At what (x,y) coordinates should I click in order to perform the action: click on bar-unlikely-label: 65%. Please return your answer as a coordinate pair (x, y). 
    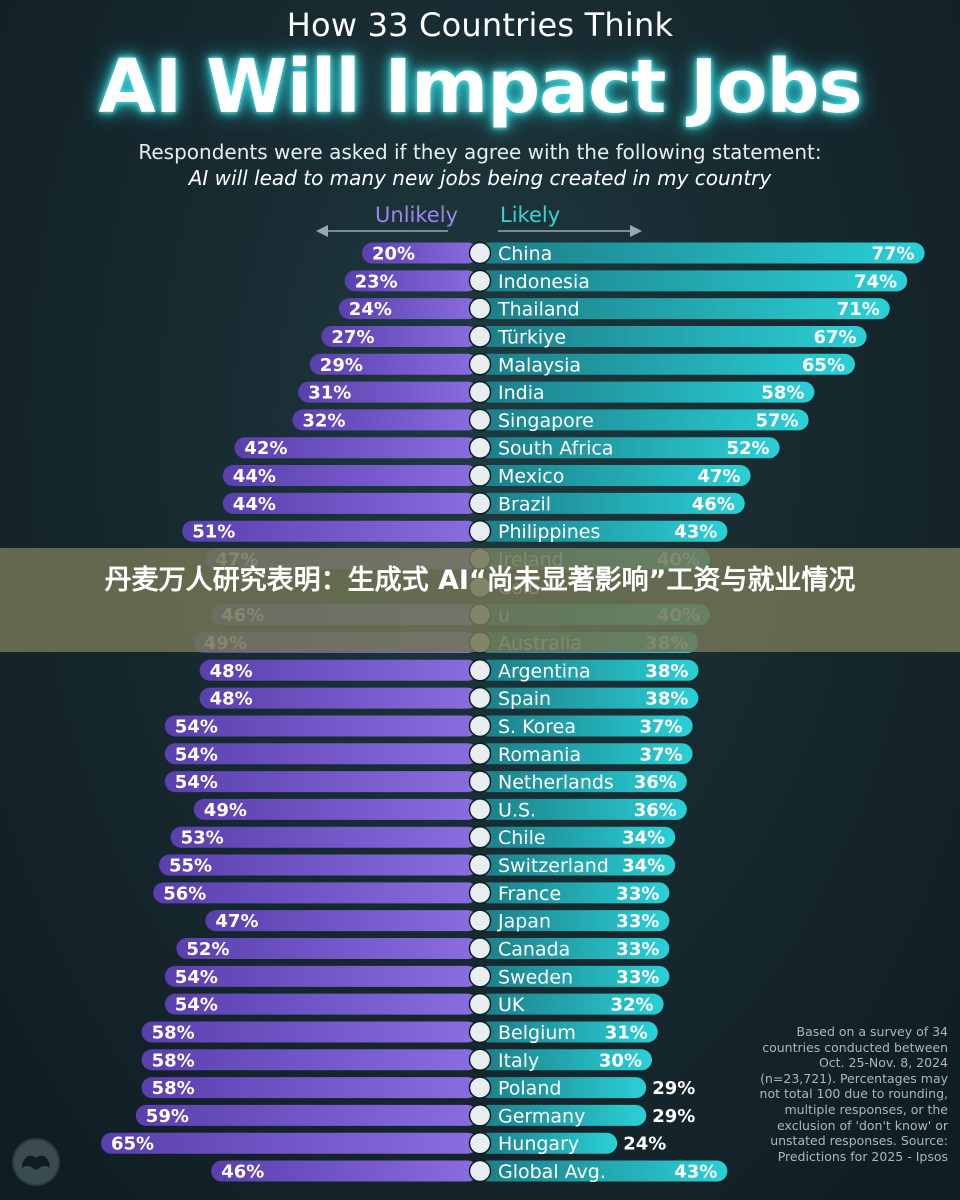
    Looking at the image, I should click on (132, 1144).